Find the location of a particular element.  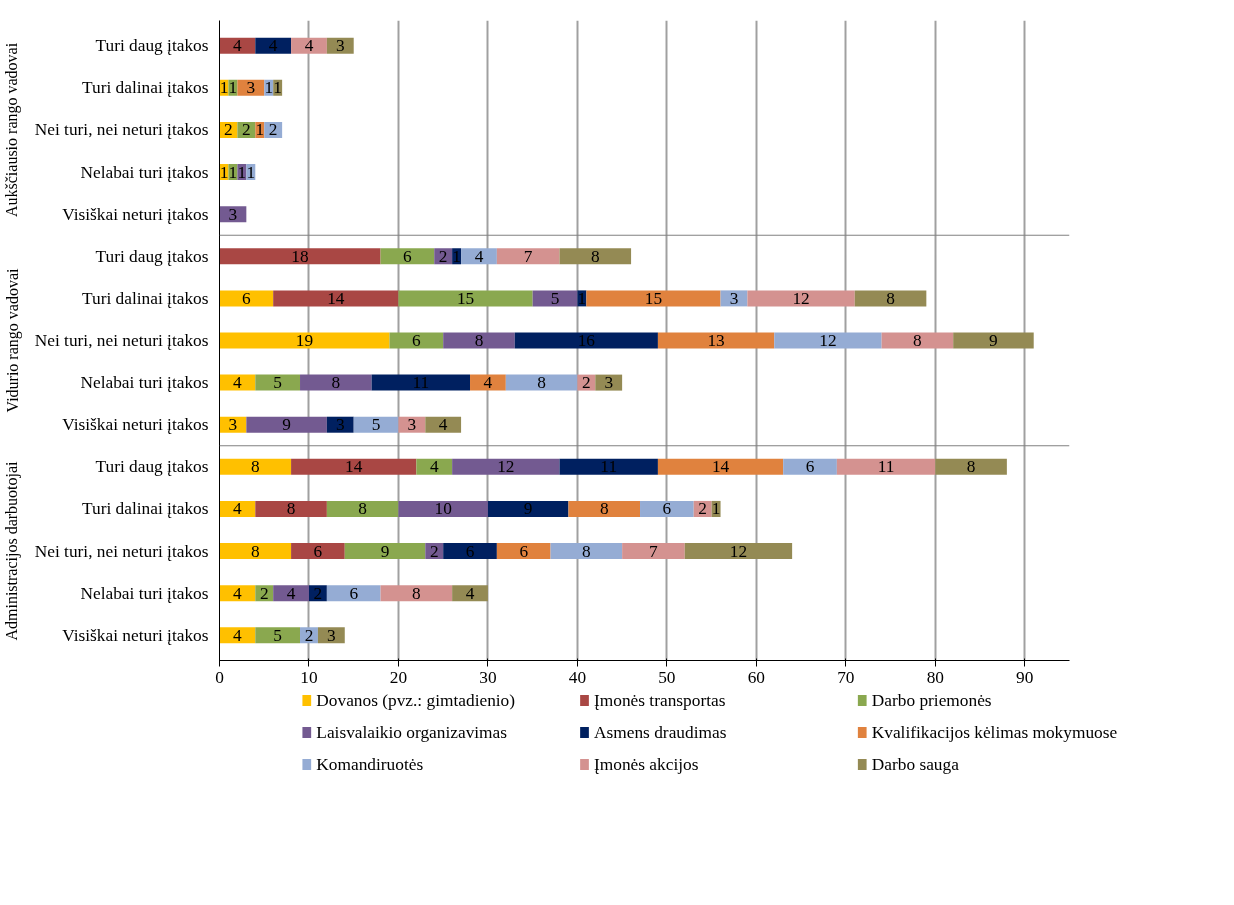

legend-label: Darbo priemonės is located at coordinates (931, 700).